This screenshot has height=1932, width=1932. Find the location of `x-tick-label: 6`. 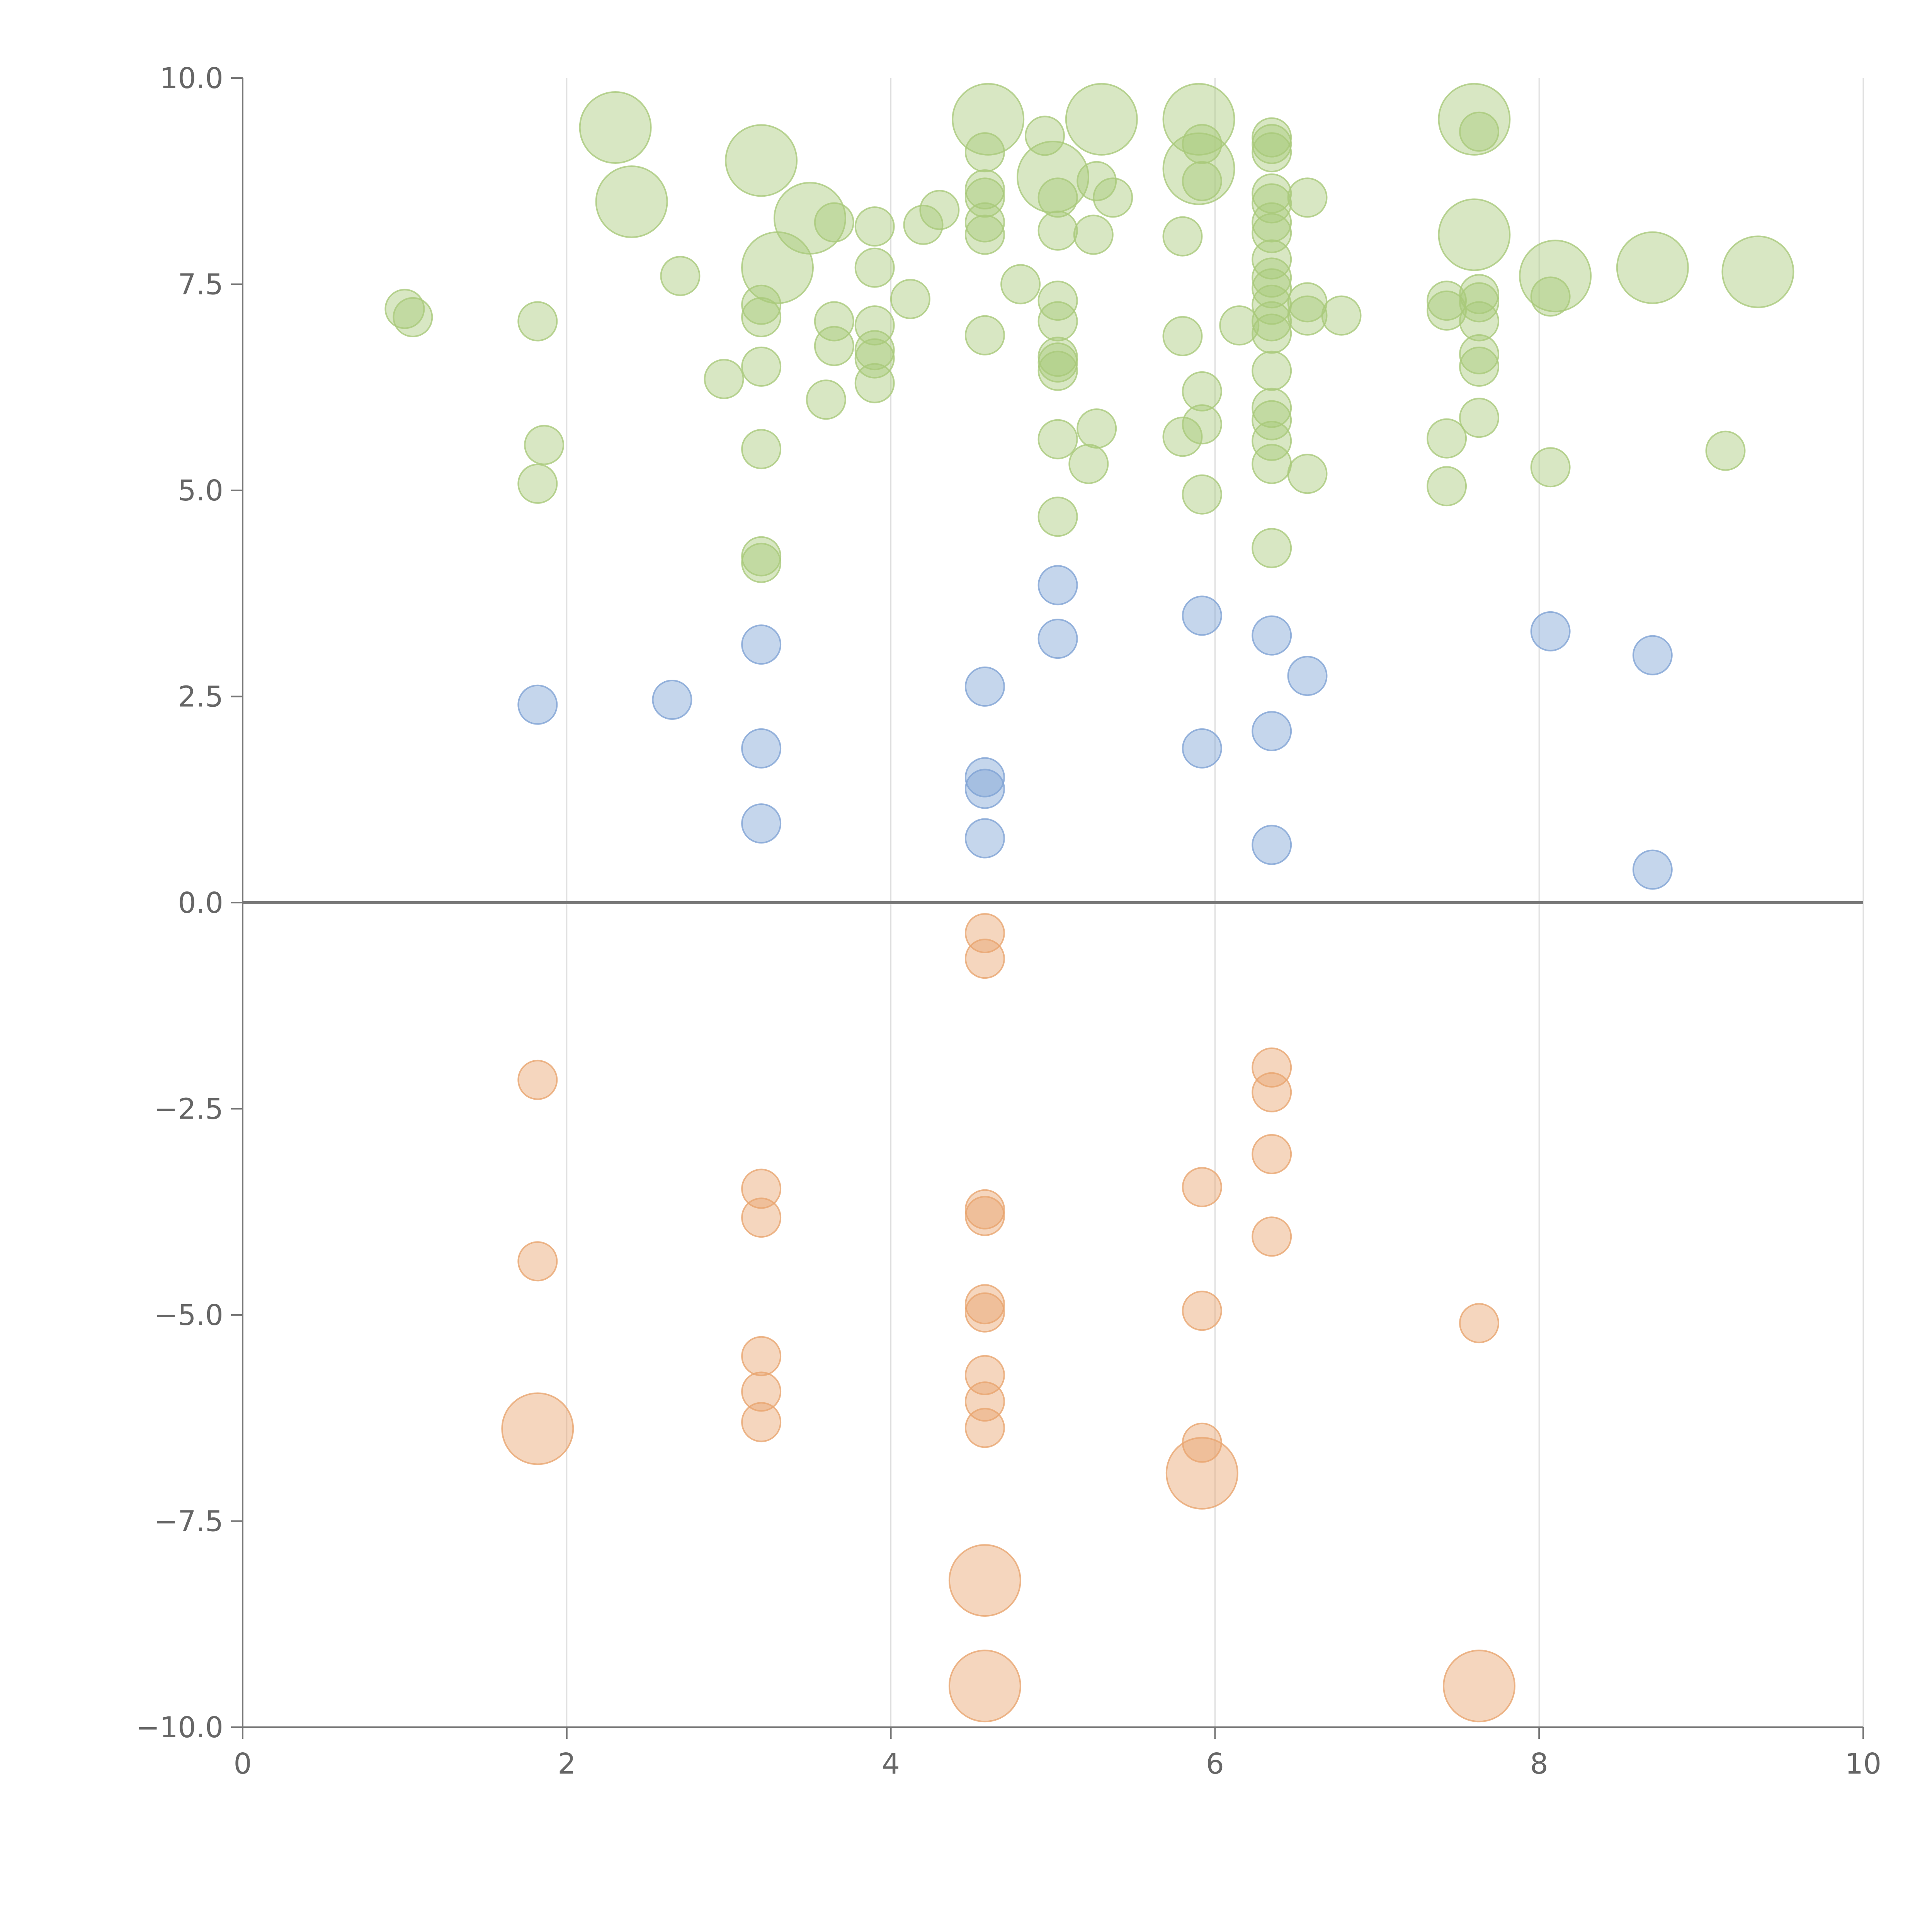

x-tick-label: 6 is located at coordinates (1215, 1764).